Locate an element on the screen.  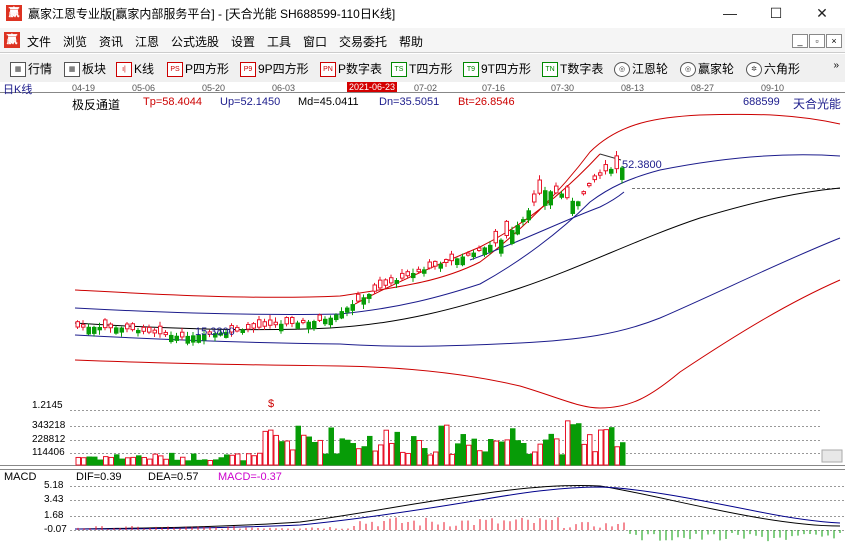
close-button: ✕ is located at coordinates (822, 13).